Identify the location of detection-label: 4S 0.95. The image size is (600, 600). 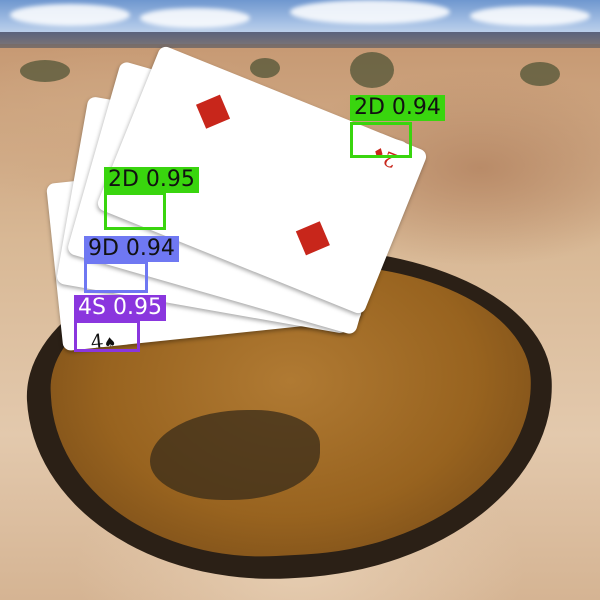
(120, 308).